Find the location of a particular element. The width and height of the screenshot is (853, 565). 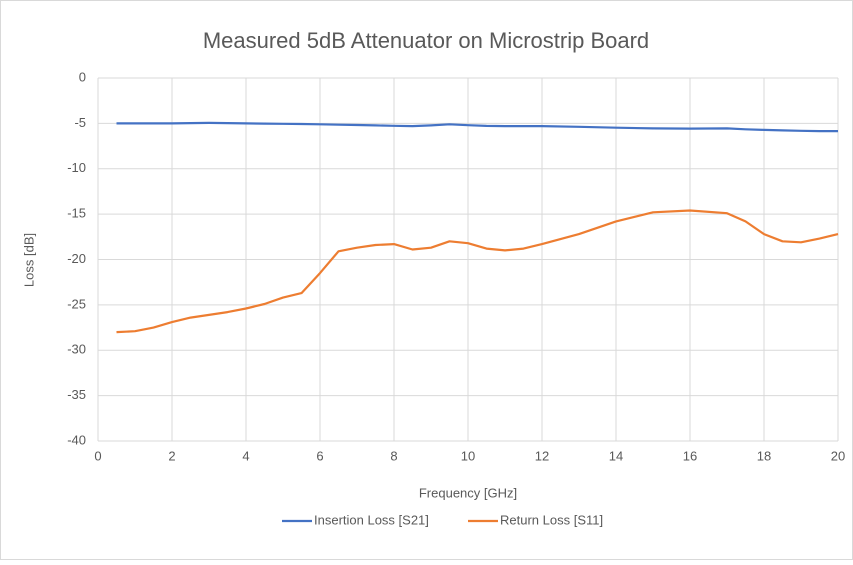

x-tick-label: 10 is located at coordinates (468, 455).